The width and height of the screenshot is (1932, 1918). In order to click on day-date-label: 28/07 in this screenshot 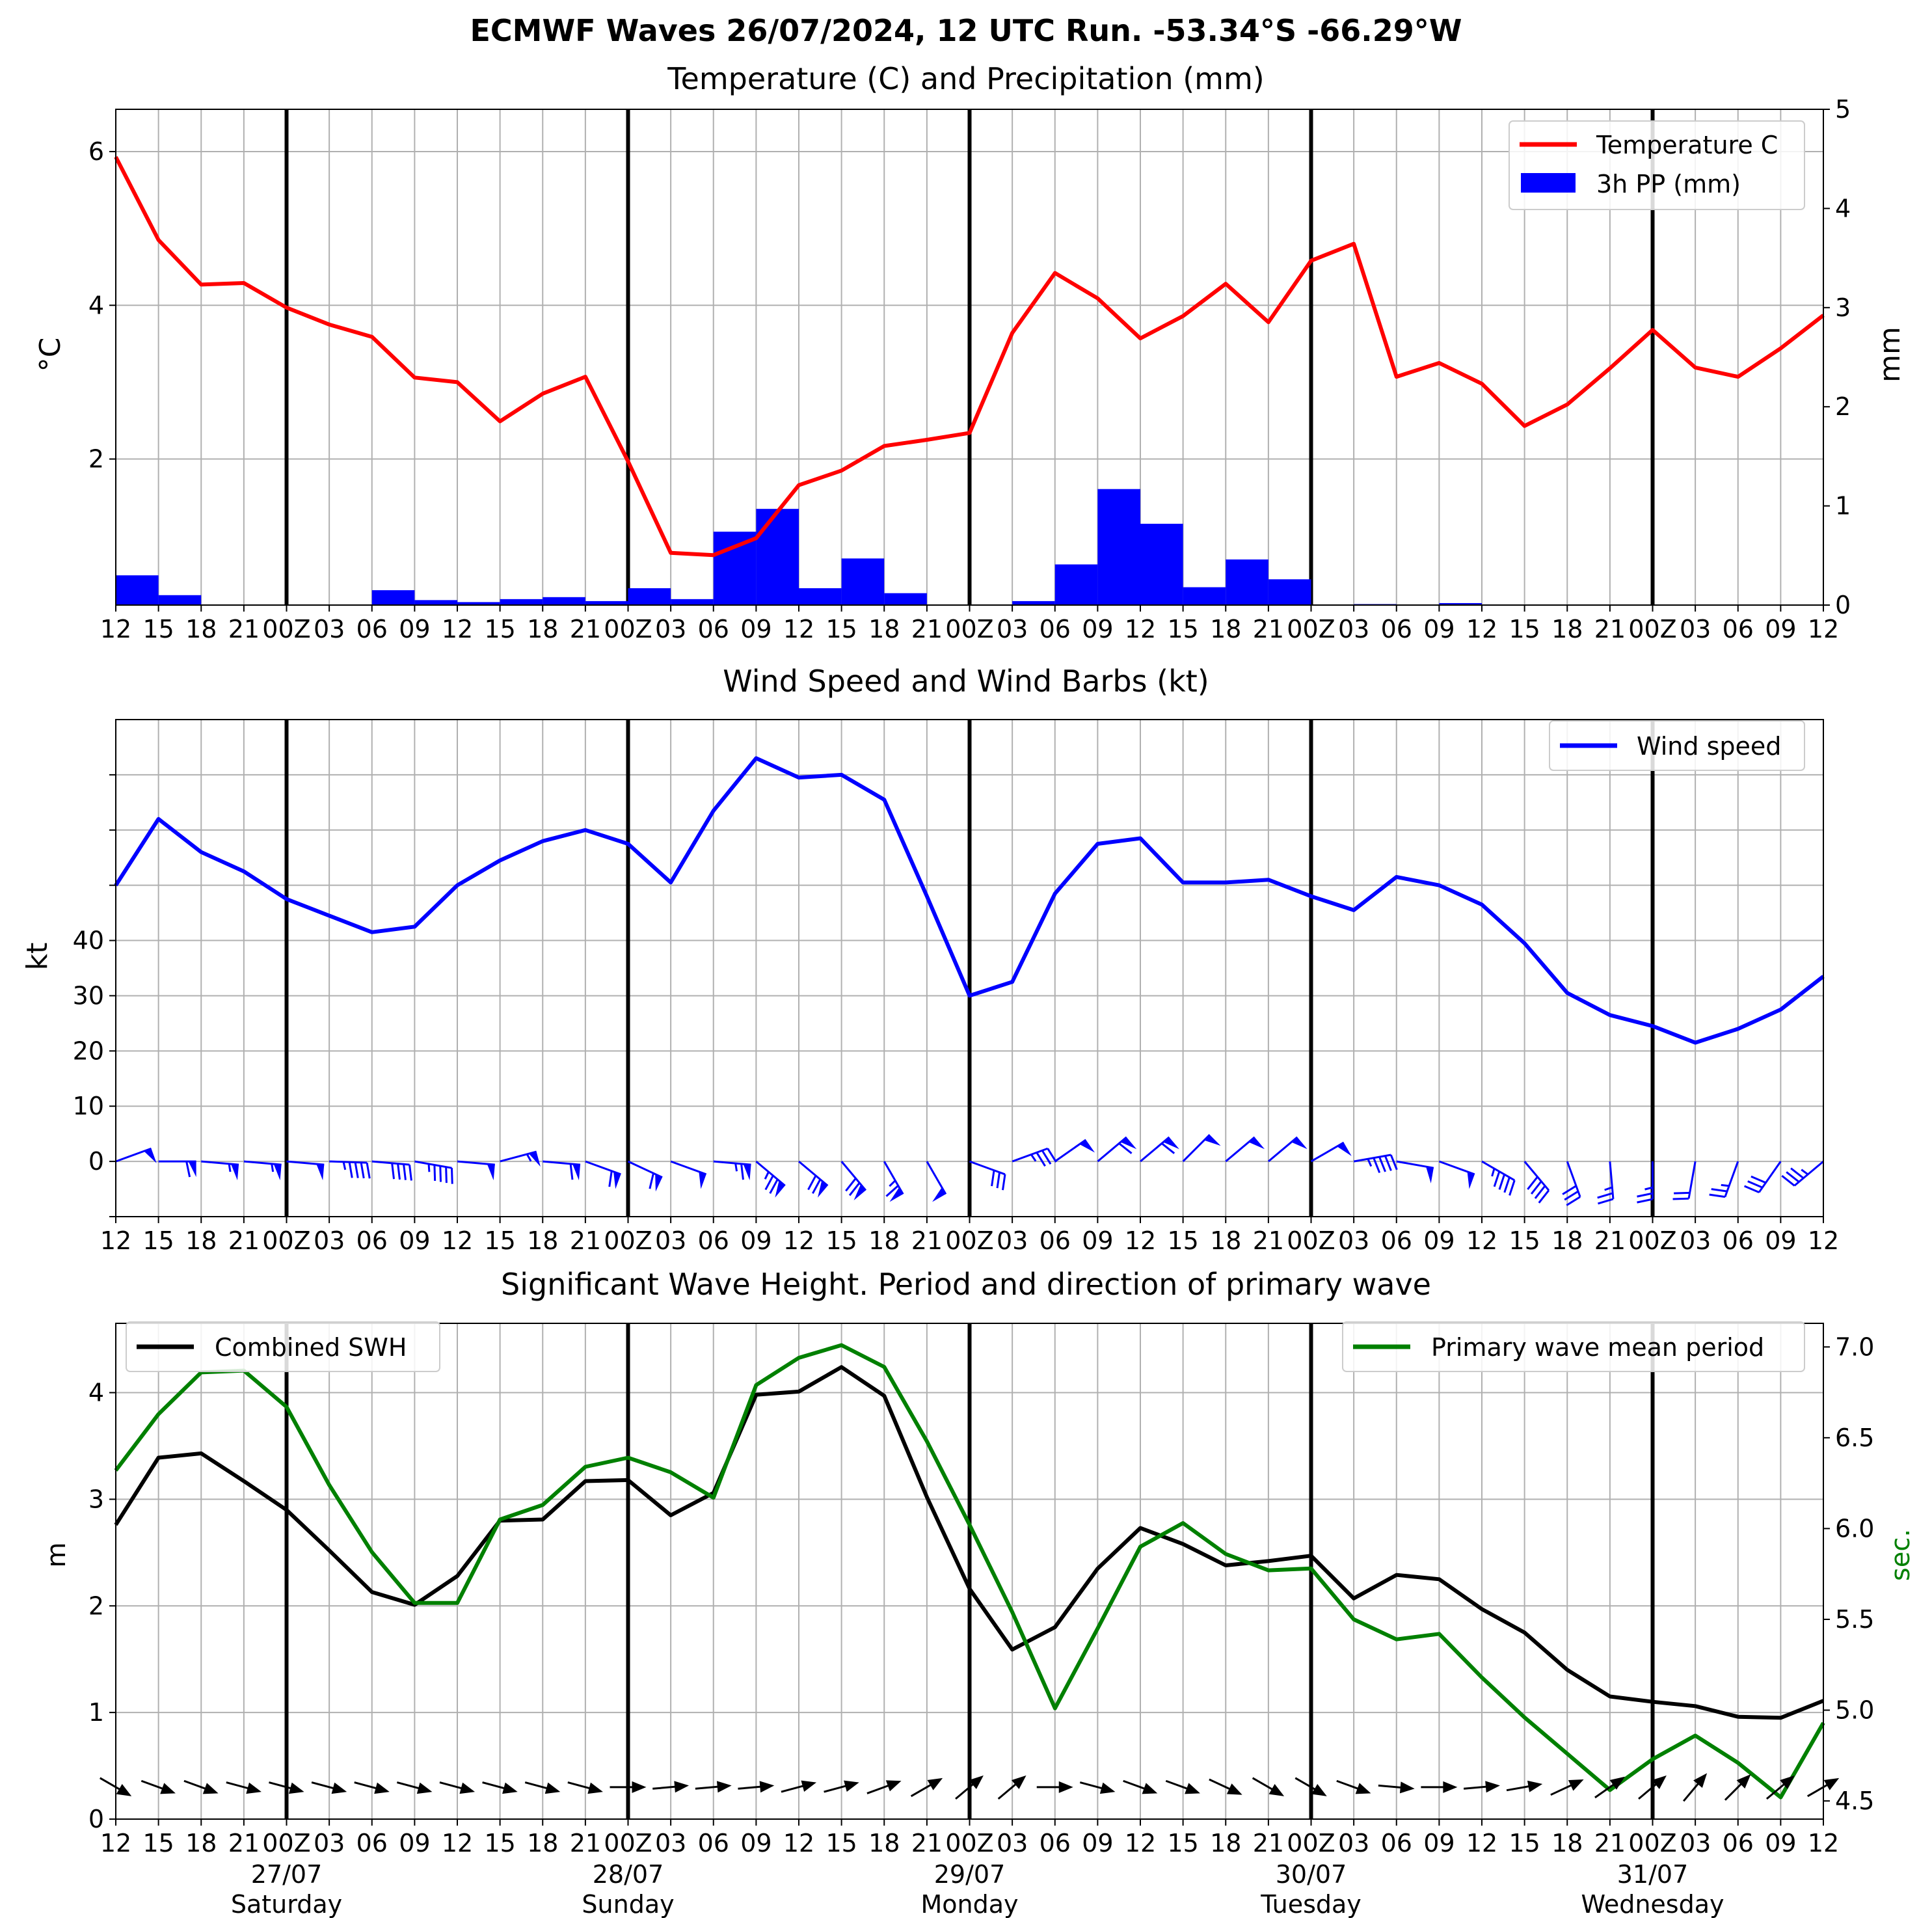, I will do `click(628, 1874)`.